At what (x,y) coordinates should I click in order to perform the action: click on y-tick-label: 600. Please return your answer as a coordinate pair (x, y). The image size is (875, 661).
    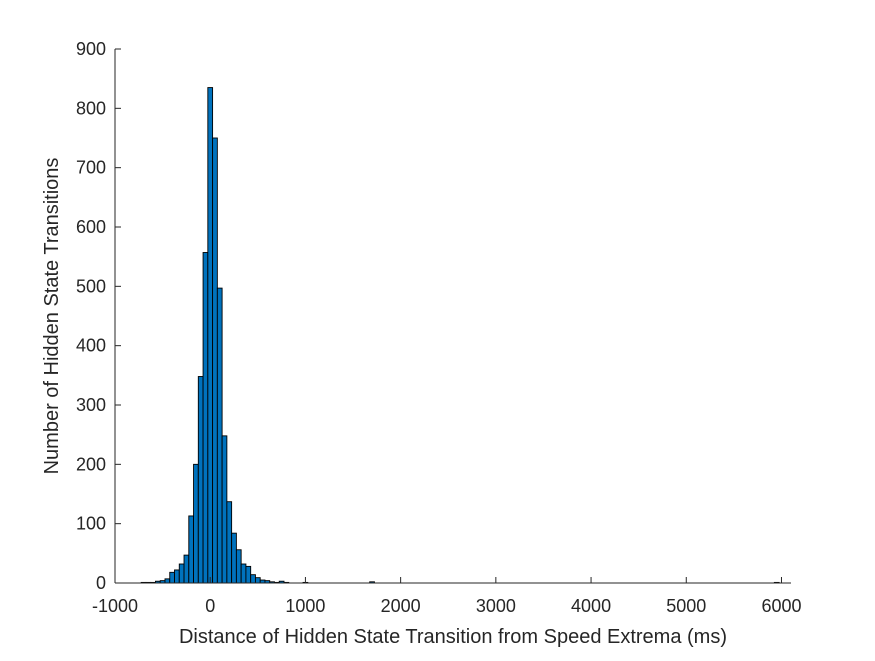
    Looking at the image, I should click on (91, 227).